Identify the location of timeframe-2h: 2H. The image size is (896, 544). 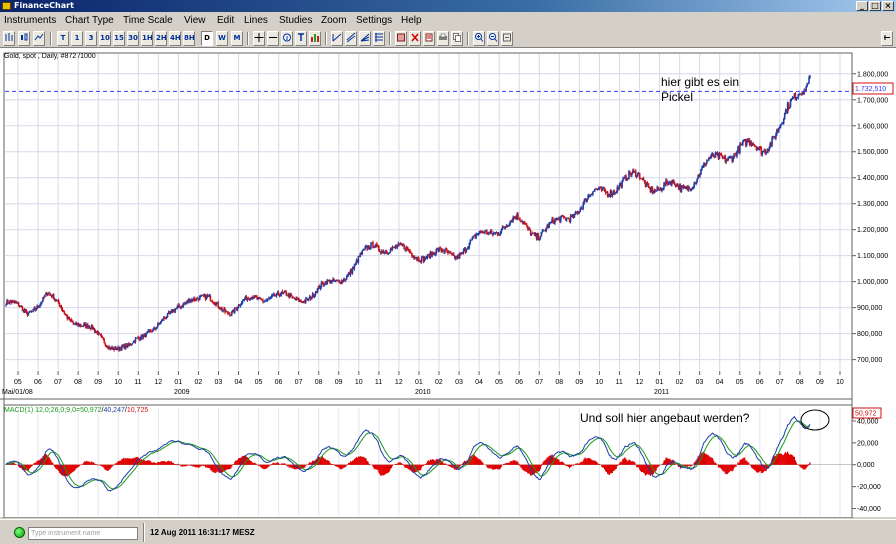
(161, 38).